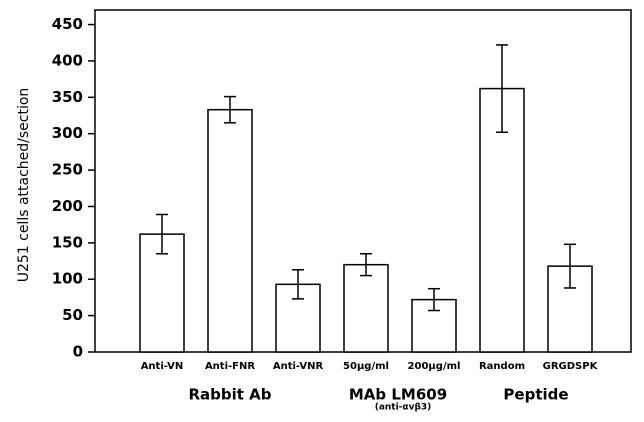  Describe the element at coordinates (67, 170) in the screenshot. I see `y-tick-label: 250` at that location.